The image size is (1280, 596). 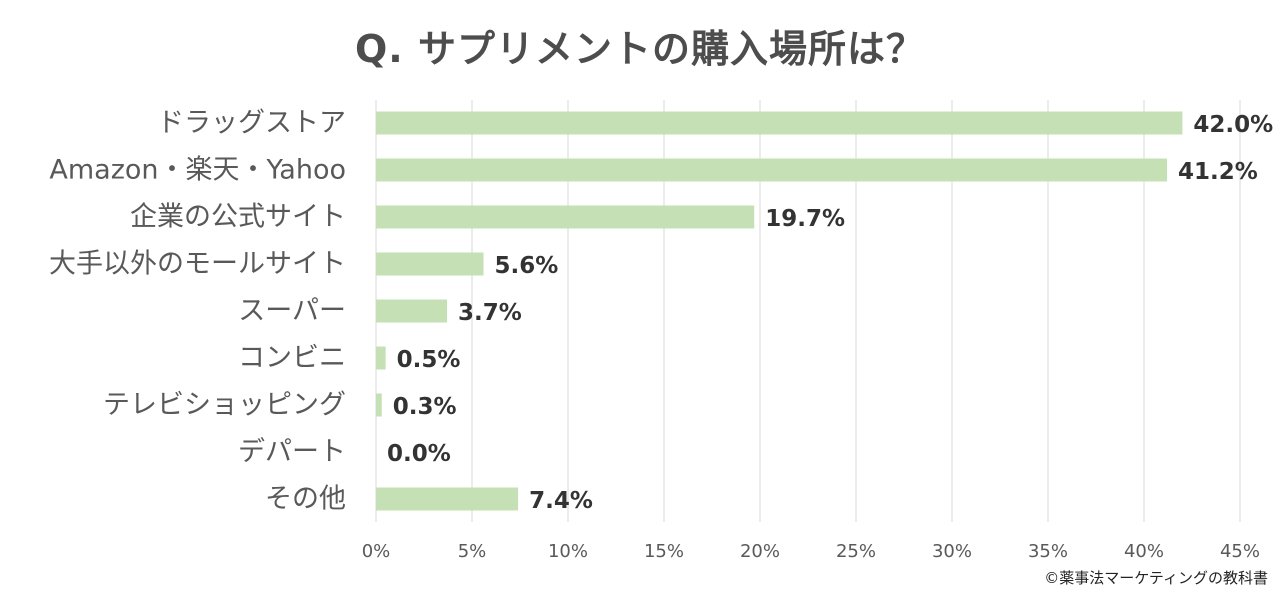 What do you see at coordinates (811, 551) in the screenshot?
I see `x-axis-tick-labels: 0% 5% 10% 15% 20% 25% 30% 35% 40% 45%` at bounding box center [811, 551].